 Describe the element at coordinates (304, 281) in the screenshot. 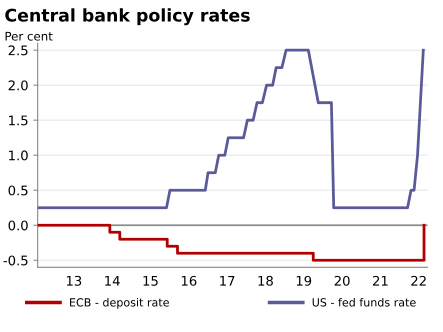

I see `x-tick-label: 19` at that location.